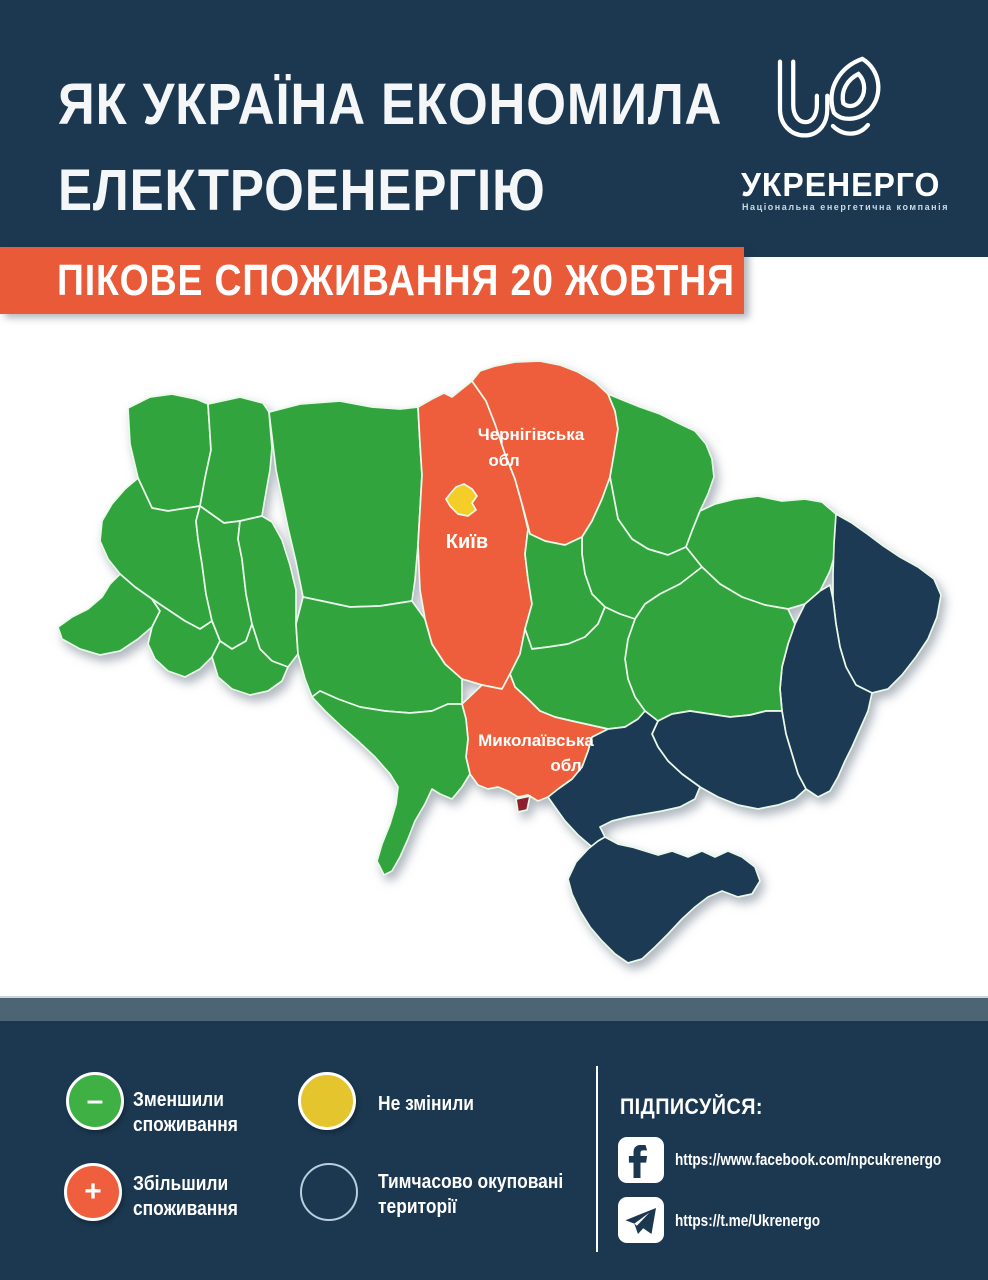  Describe the element at coordinates (471, 1194) in the screenshot. I see `legend-occupied-label: Тимчасово окуповані території` at that location.